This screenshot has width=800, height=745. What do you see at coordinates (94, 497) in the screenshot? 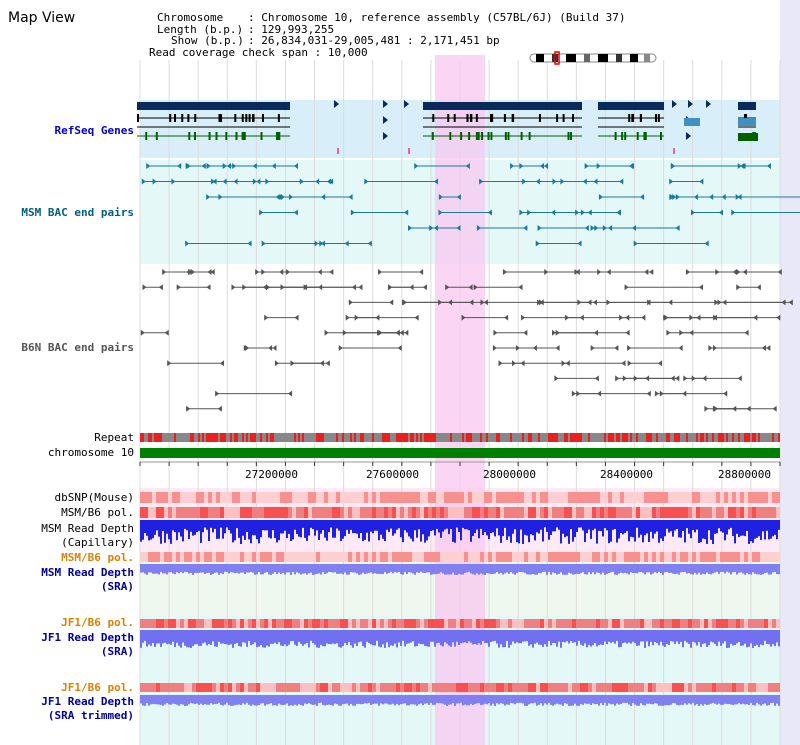
I see `dbsnp-label: dbSNP(Mouse)` at bounding box center [94, 497].